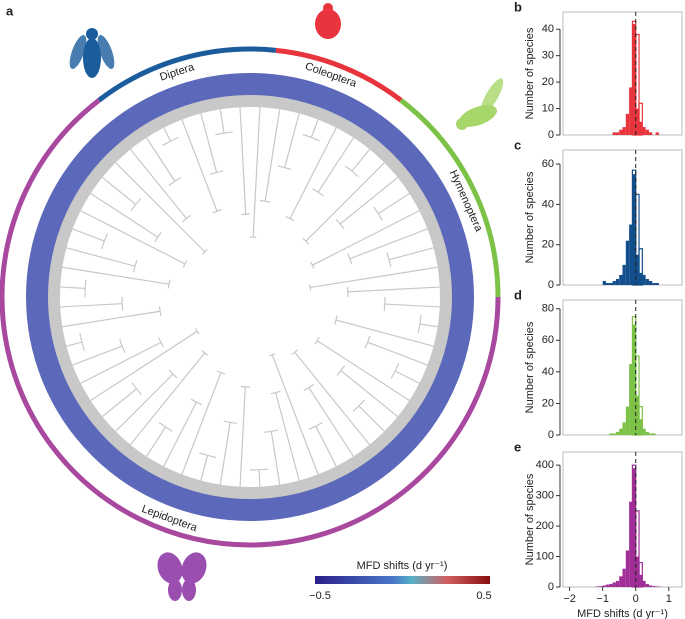  Describe the element at coordinates (10, 10) in the screenshot. I see `panel-label: a` at that location.